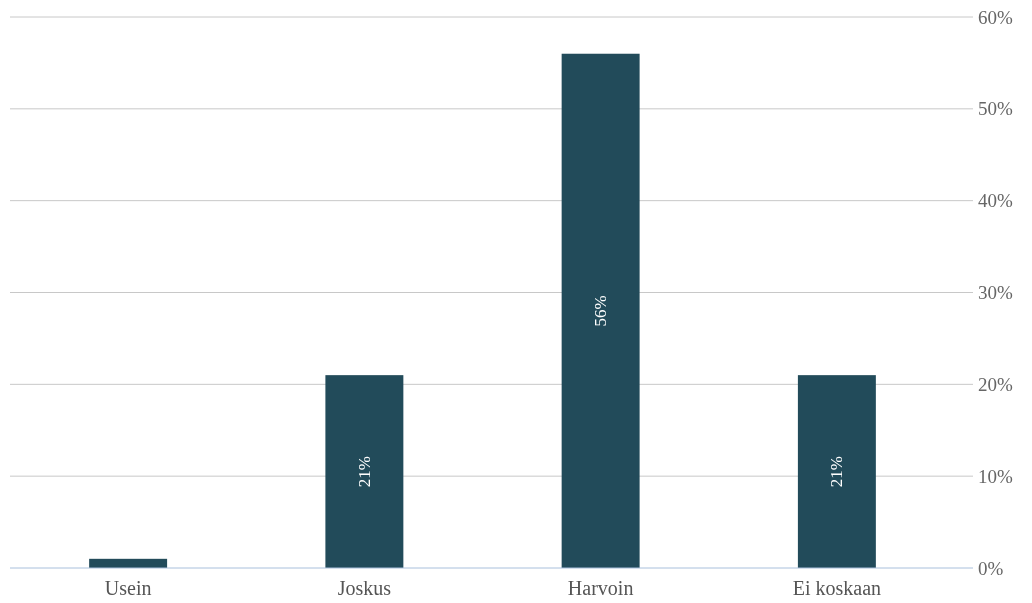 Image resolution: width=1032 pixels, height=603 pixels. Describe the element at coordinates (995, 292) in the screenshot. I see `y-tick-label: 30%` at that location.